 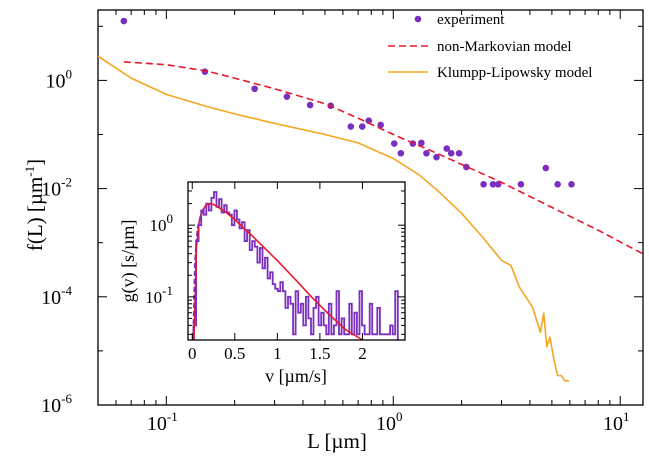 I want to click on main-y-axis-label-base: f(L) [µm, so click(x=35, y=214).